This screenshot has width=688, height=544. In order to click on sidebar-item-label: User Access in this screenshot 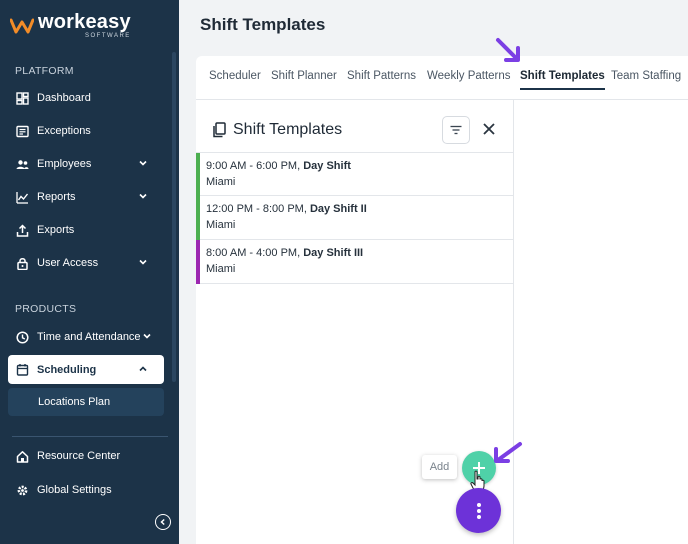, I will do `click(68, 263)`.